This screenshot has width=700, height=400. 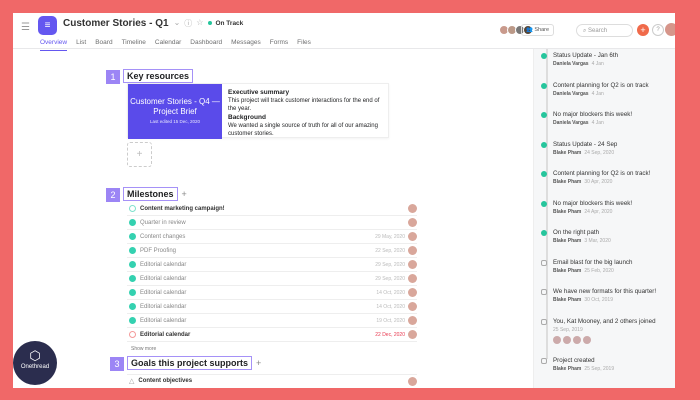 I want to click on title-actions: ⌄ ⓘ ☆, so click(x=189, y=23).